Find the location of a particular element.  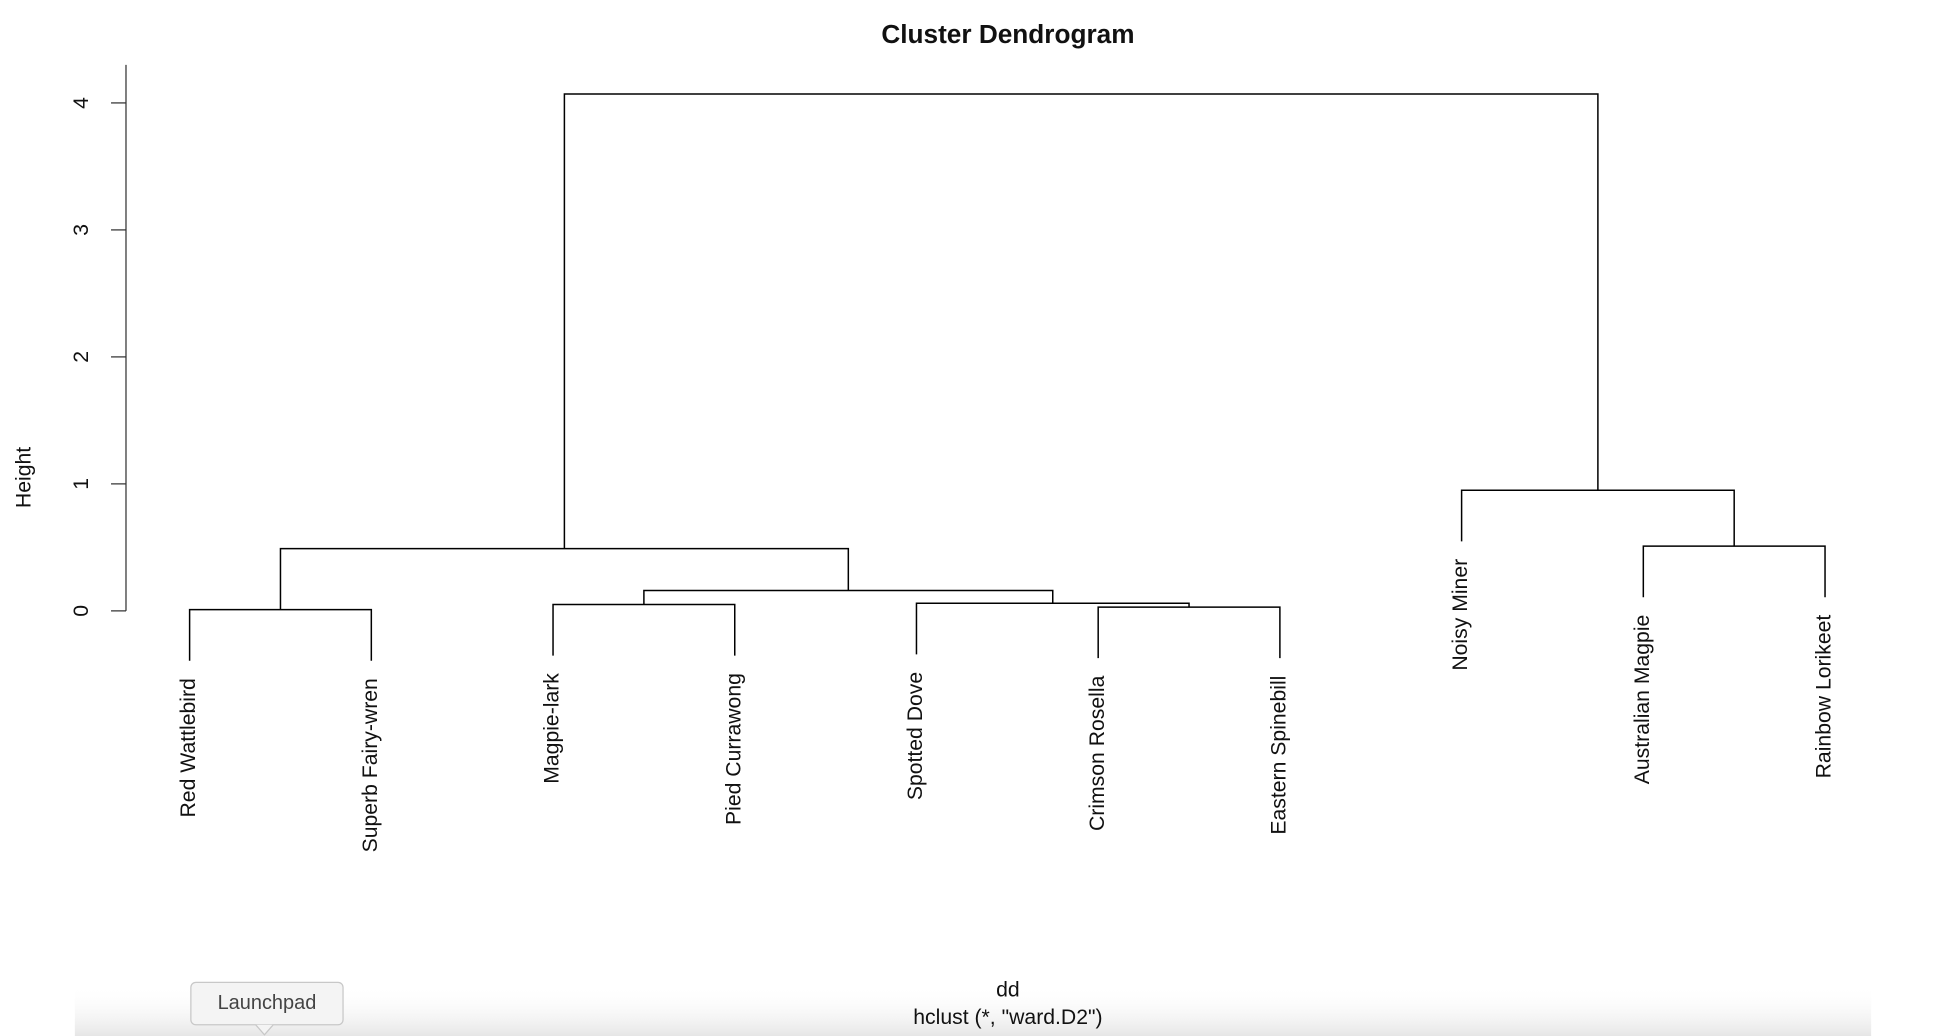

tooltip-text: Launchpad is located at coordinates (267, 1003).